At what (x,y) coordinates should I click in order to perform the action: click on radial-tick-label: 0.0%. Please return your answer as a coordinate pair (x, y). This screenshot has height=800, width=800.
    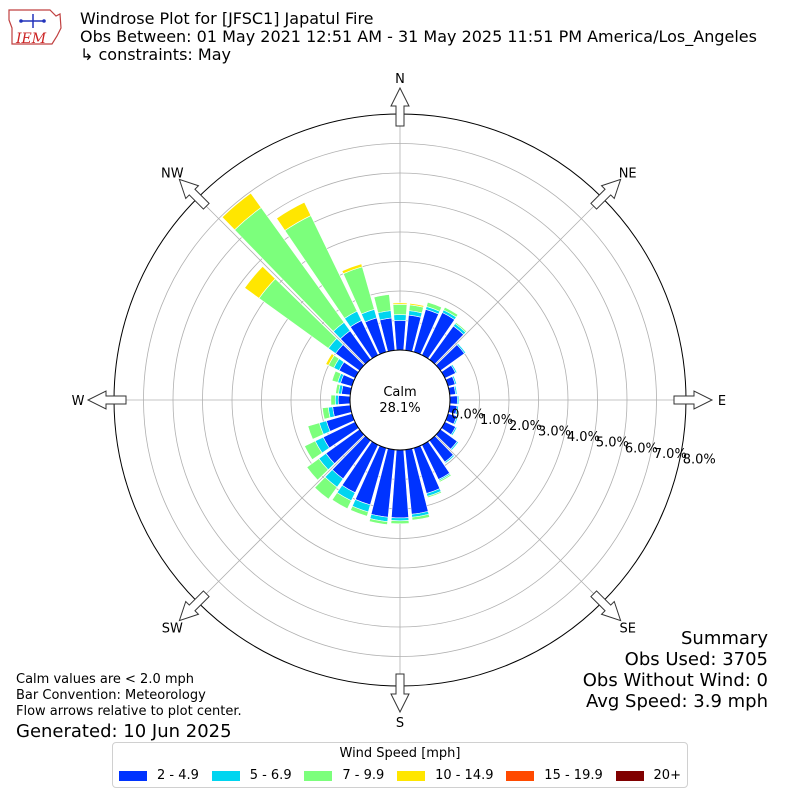
    Looking at the image, I should click on (467, 415).